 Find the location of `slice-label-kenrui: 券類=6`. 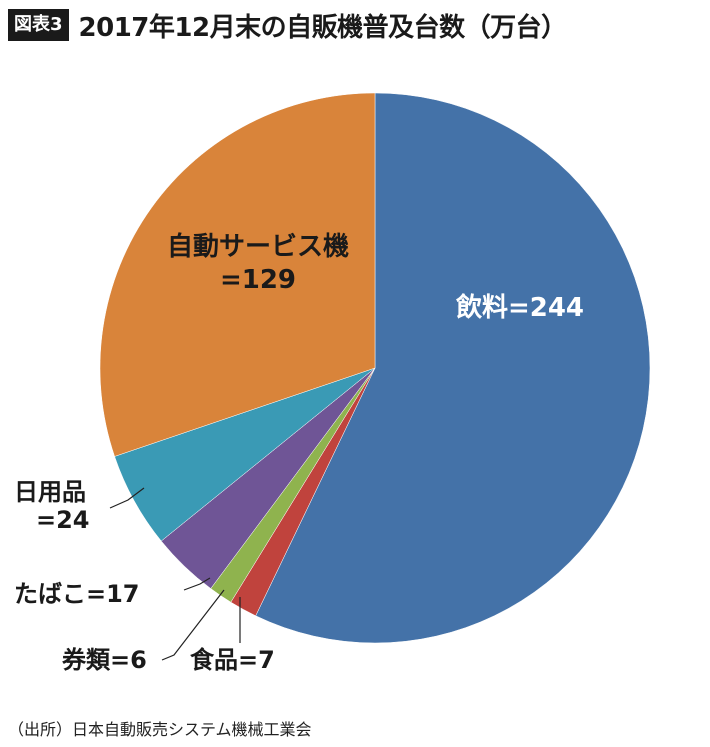

slice-label-kenrui: 券類=6 is located at coordinates (104, 660).